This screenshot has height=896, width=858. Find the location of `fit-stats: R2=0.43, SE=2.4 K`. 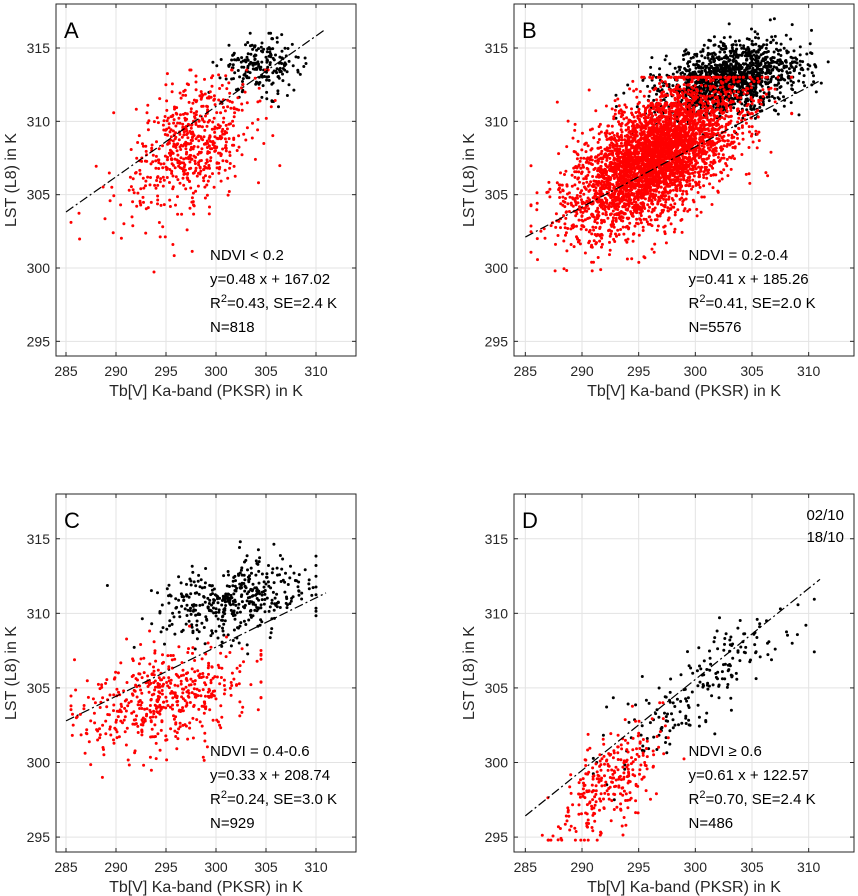

fit-stats: R2=0.43, SE=2.4 K is located at coordinates (273, 302).